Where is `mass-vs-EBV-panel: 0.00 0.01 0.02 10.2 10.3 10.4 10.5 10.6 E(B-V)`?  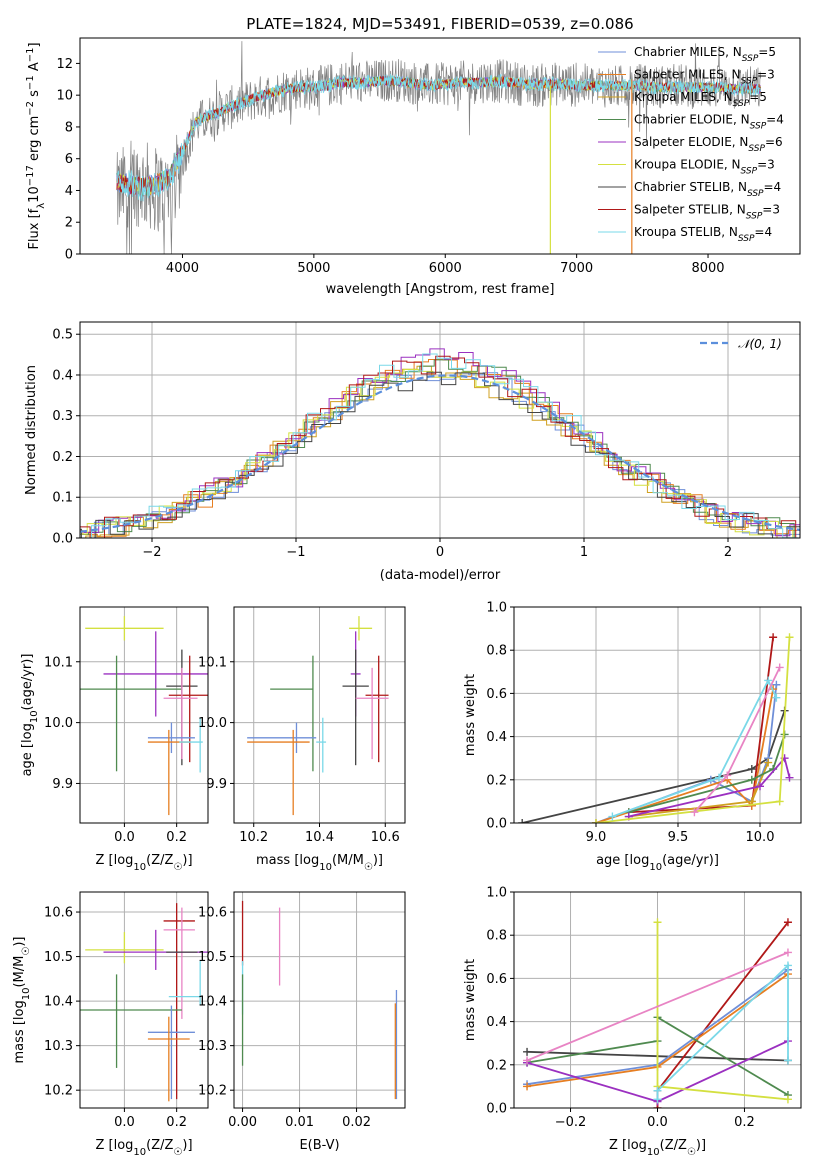
mass-vs-EBV-panel: 0.00 0.01 0.02 10.2 10.3 10.4 10.5 10.6 E(B-V) is located at coordinates (302, 1022).